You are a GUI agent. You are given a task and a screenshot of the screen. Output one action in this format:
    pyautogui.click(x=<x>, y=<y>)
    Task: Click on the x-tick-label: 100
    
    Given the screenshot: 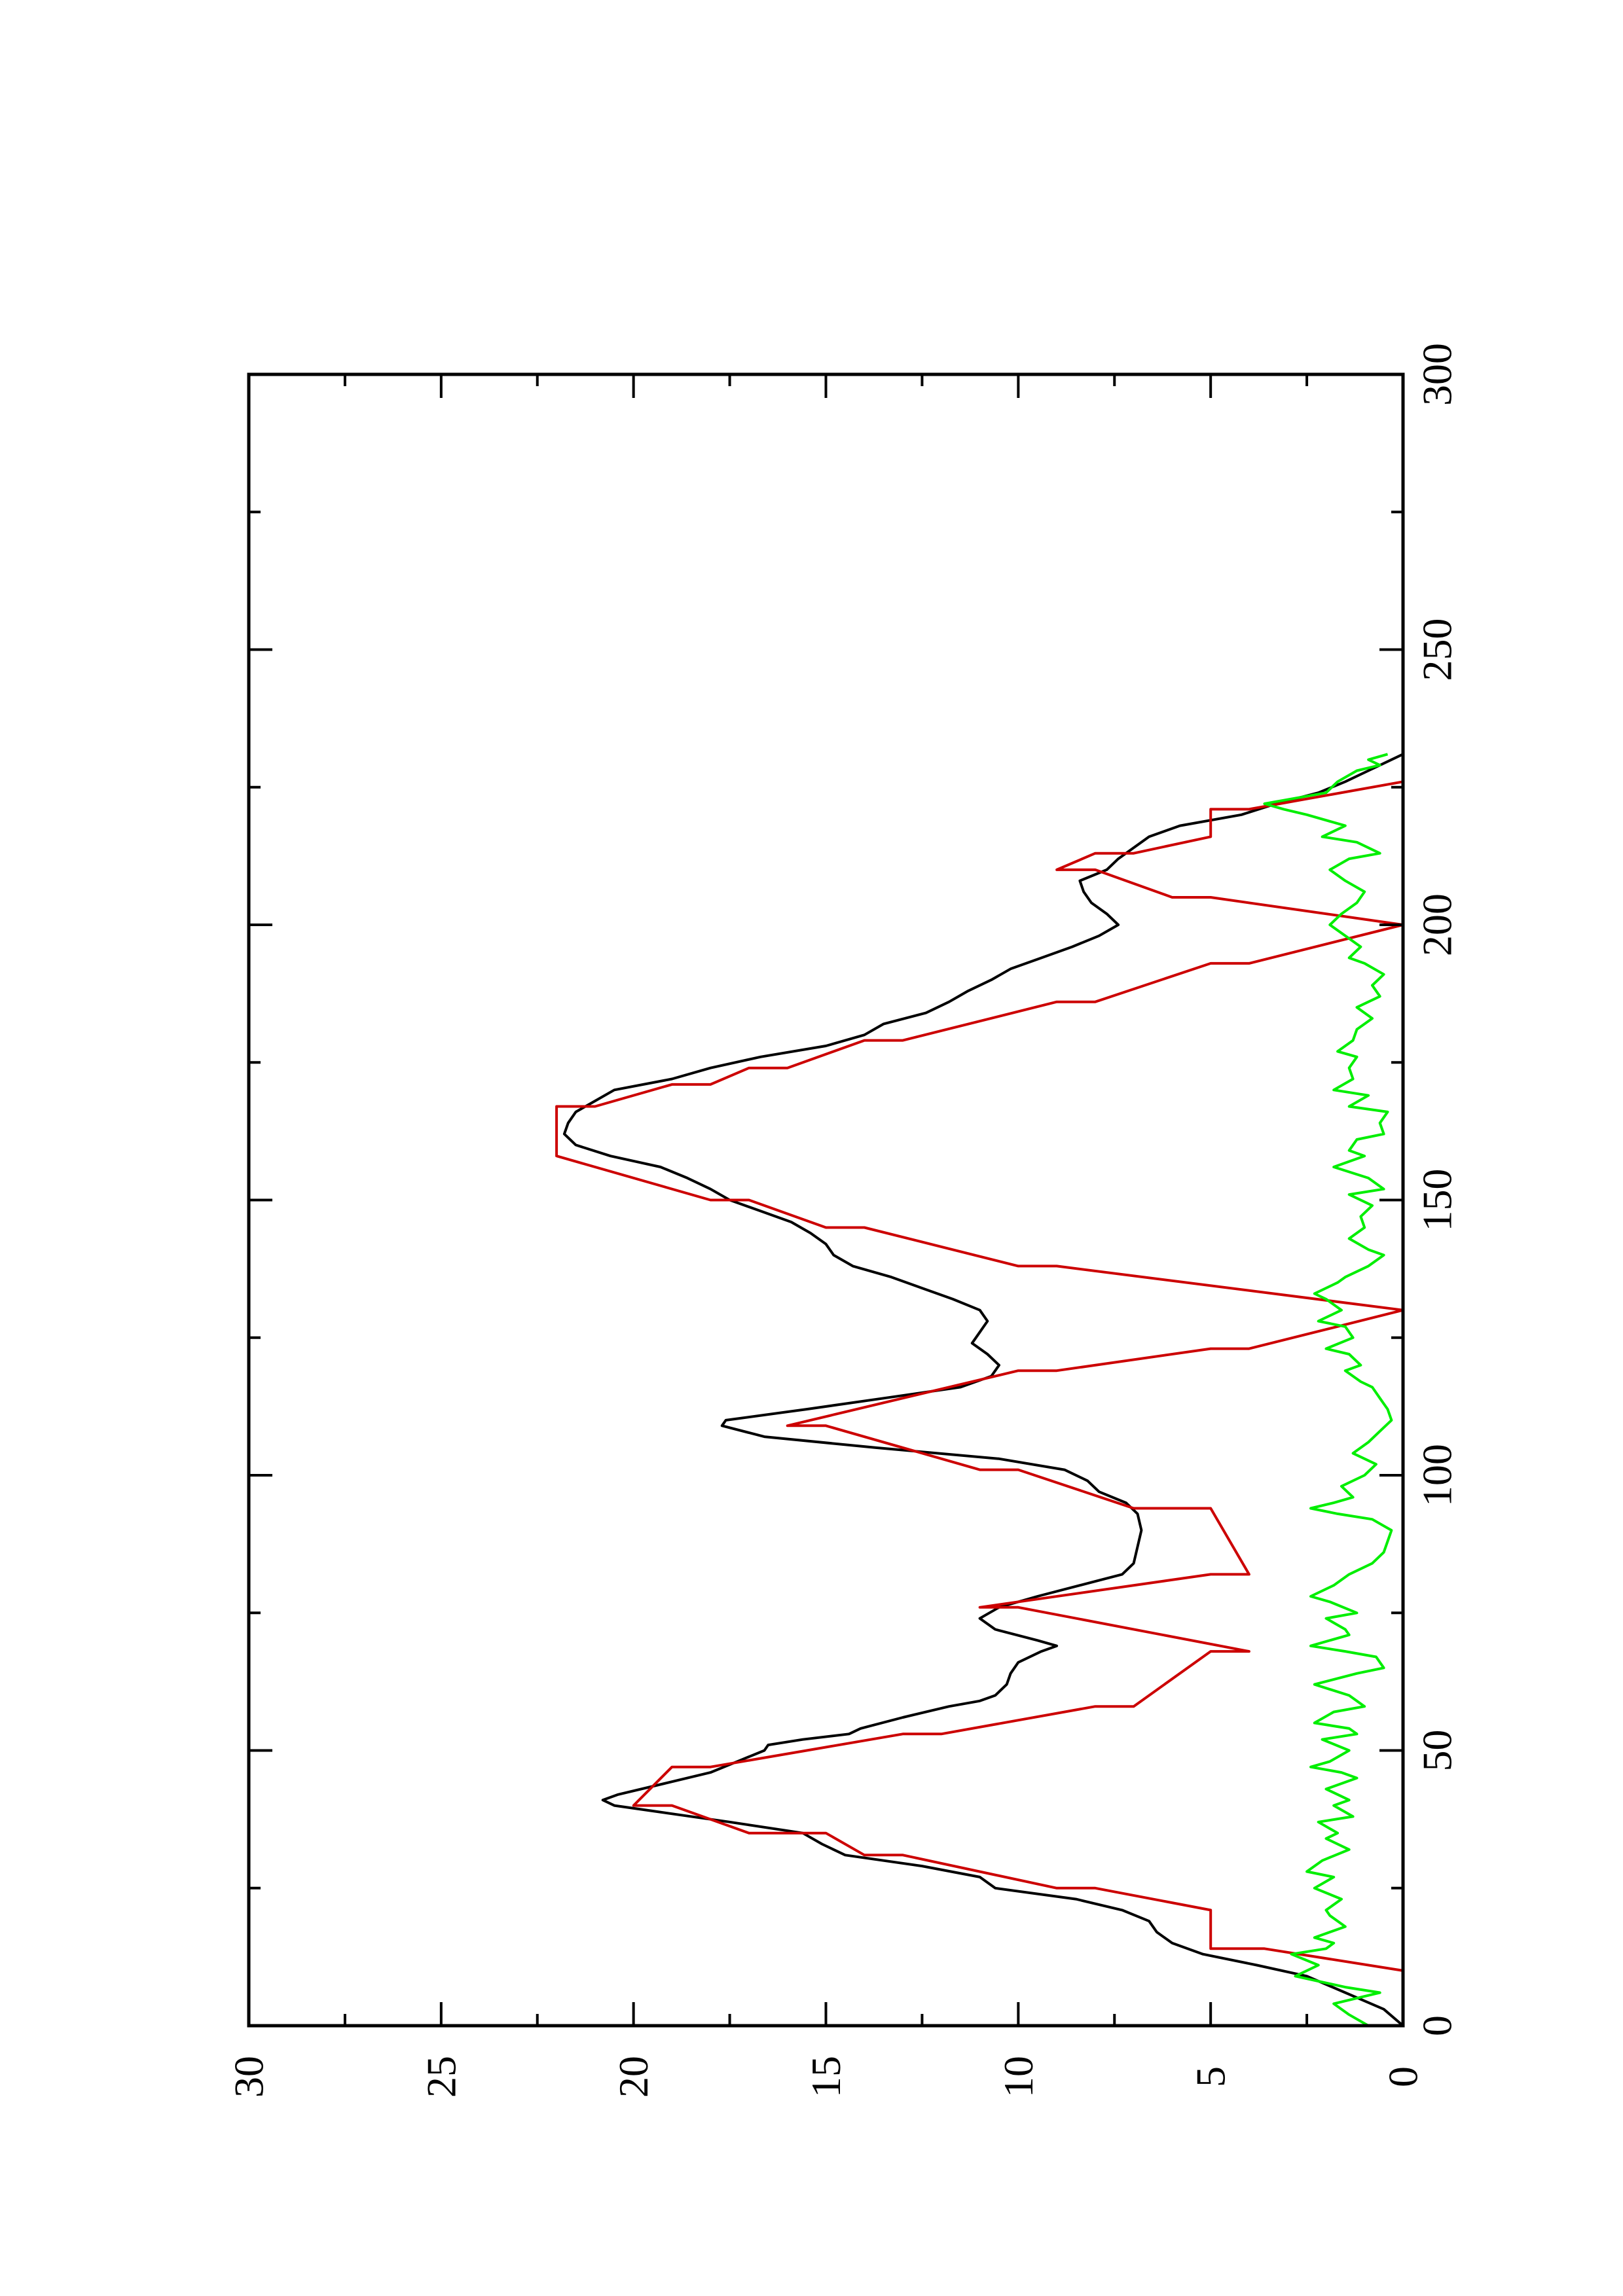 What is the action you would take?
    pyautogui.click(x=1437, y=1475)
    